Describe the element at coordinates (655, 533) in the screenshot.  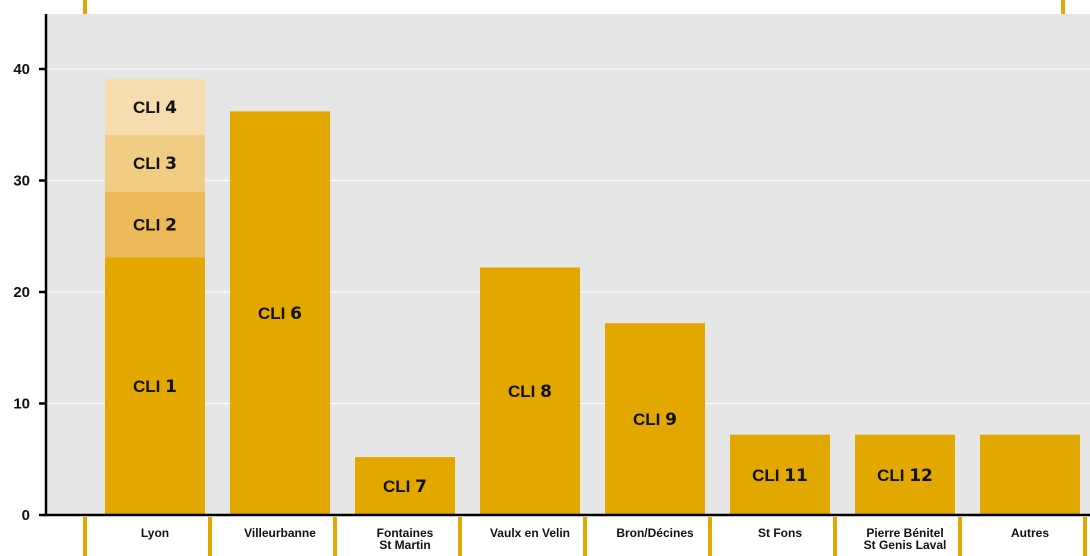
I see `x-category-label: Bron/Décines` at that location.